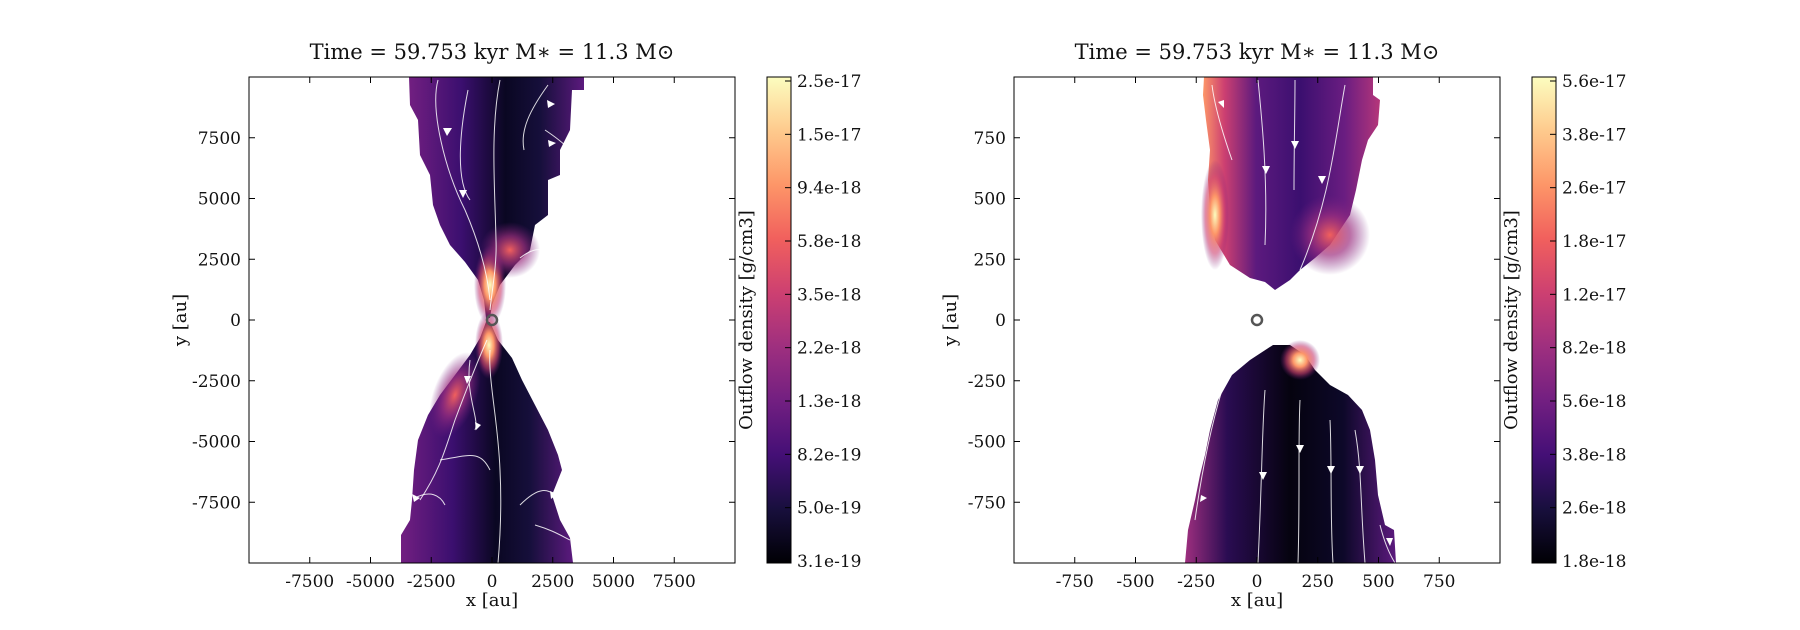  I want to click on panel-2-x-tick-label: 750, so click(1439, 582).